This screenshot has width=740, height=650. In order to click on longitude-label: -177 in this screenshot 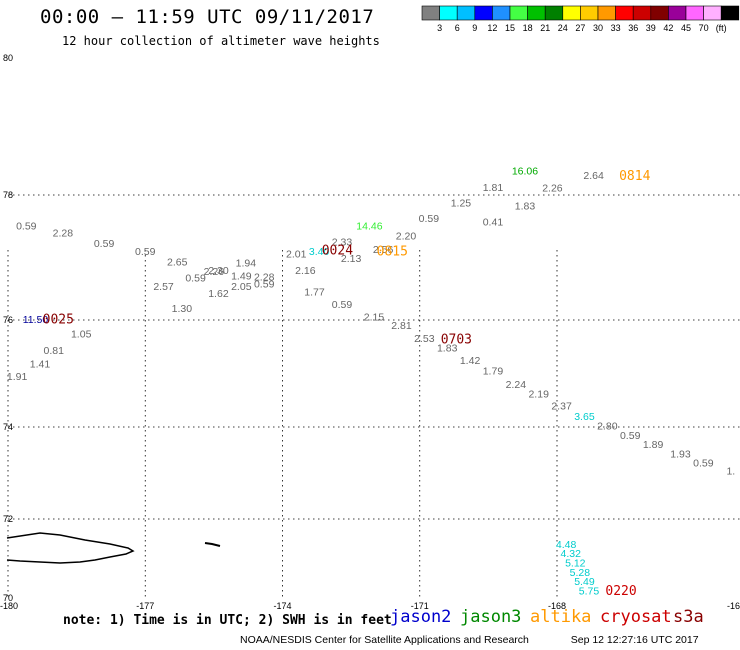, I will do `click(145, 606)`.